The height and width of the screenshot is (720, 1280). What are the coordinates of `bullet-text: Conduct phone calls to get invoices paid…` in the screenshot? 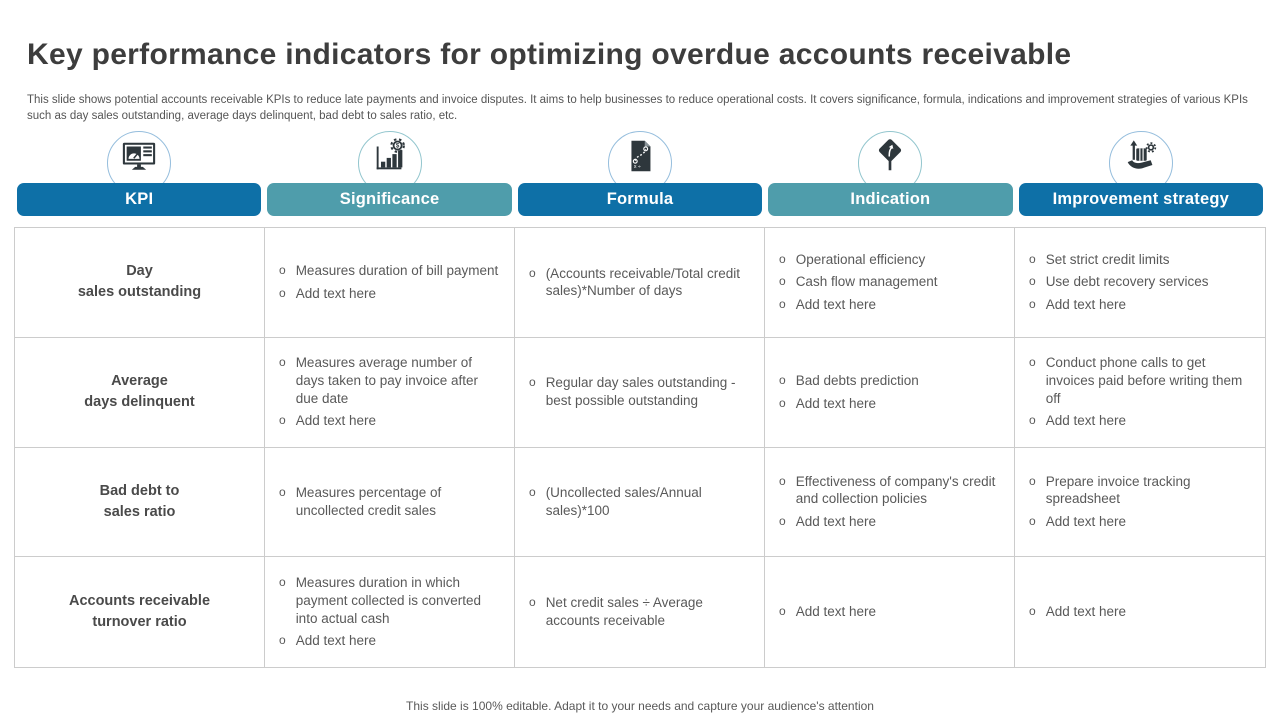 It's located at (1144, 380).